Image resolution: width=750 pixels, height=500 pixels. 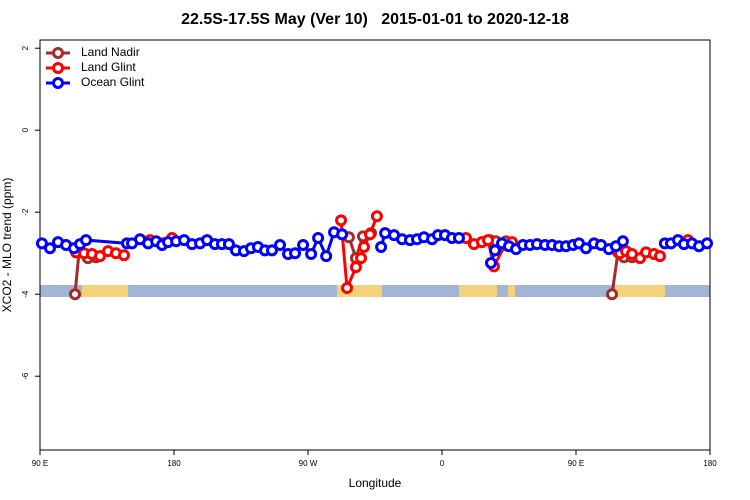 I want to click on y-tick-label: -6, so click(x=25, y=376).